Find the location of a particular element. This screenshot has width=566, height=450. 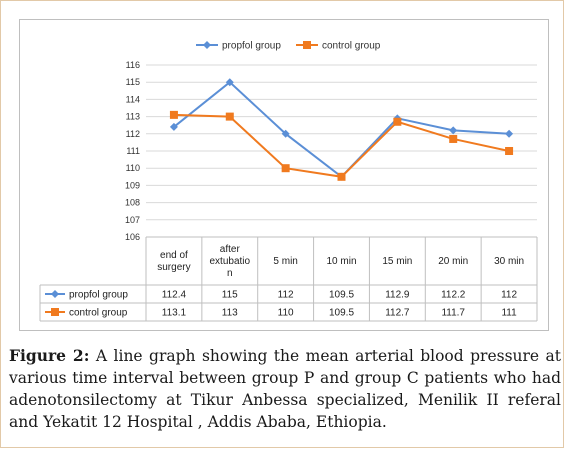

x-tick-label: 10 min is located at coordinates (341, 261).